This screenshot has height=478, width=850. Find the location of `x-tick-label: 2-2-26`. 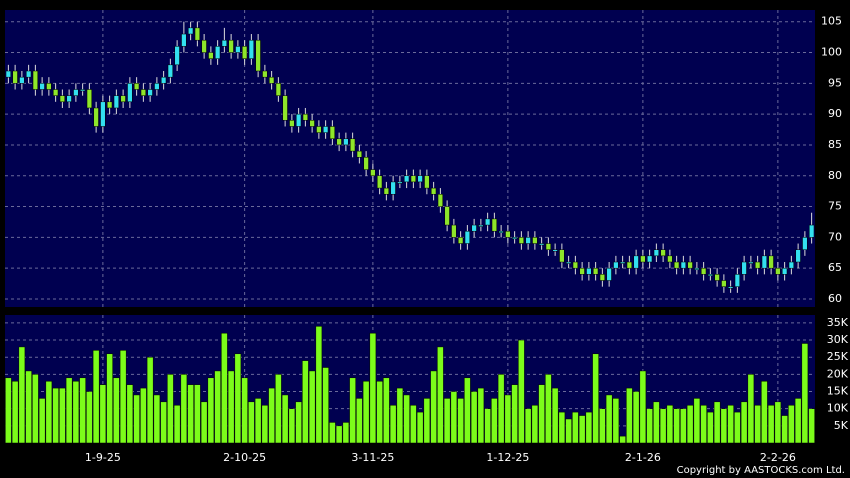

x-tick-label: 2-2-26 is located at coordinates (778, 457).